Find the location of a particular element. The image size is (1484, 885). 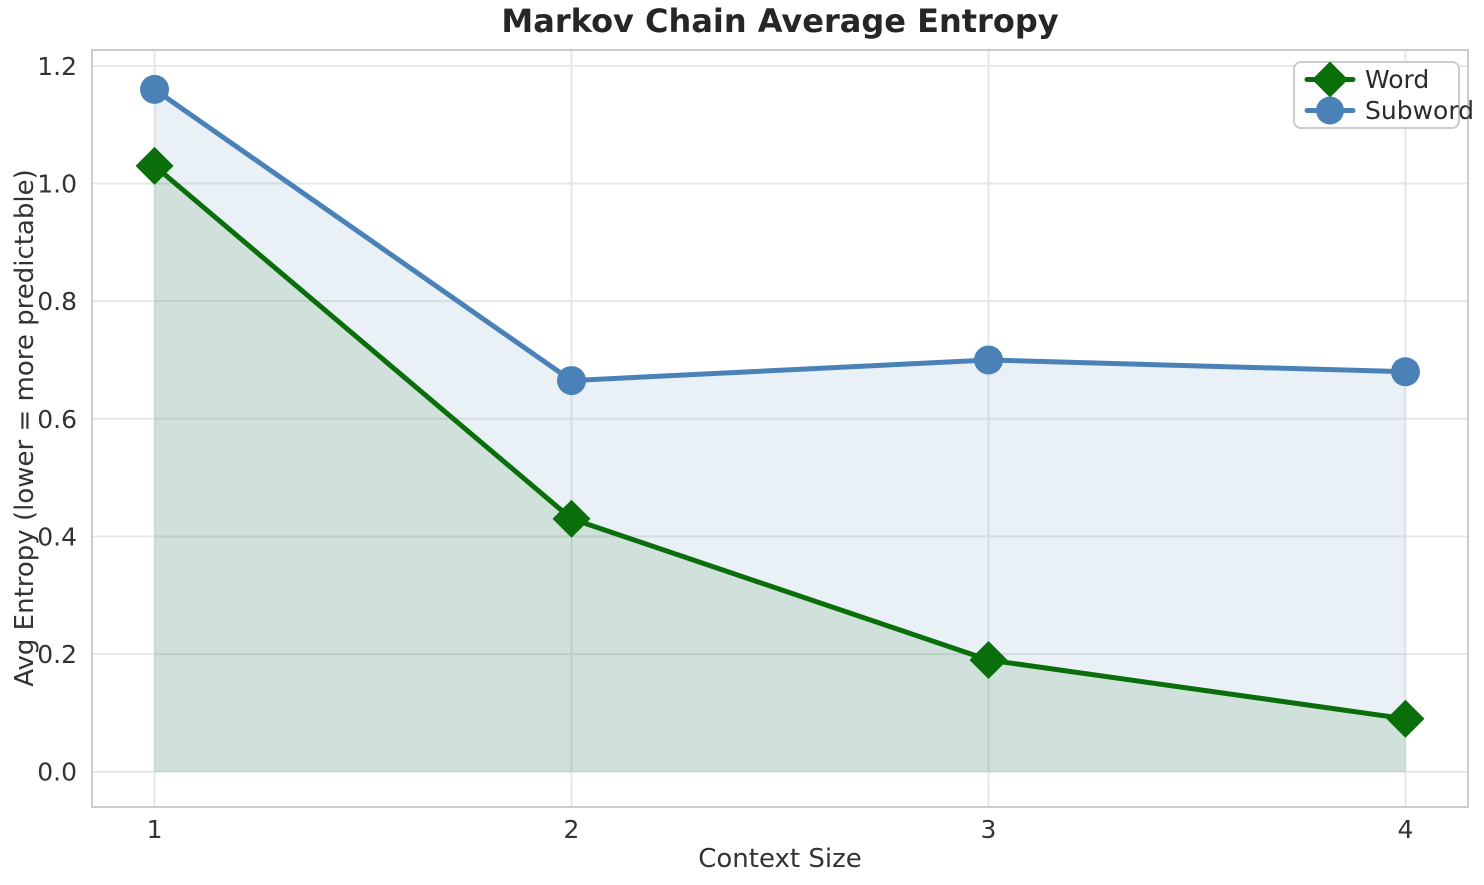

chart-title: Markov Chain Average Entropy is located at coordinates (780, 21).